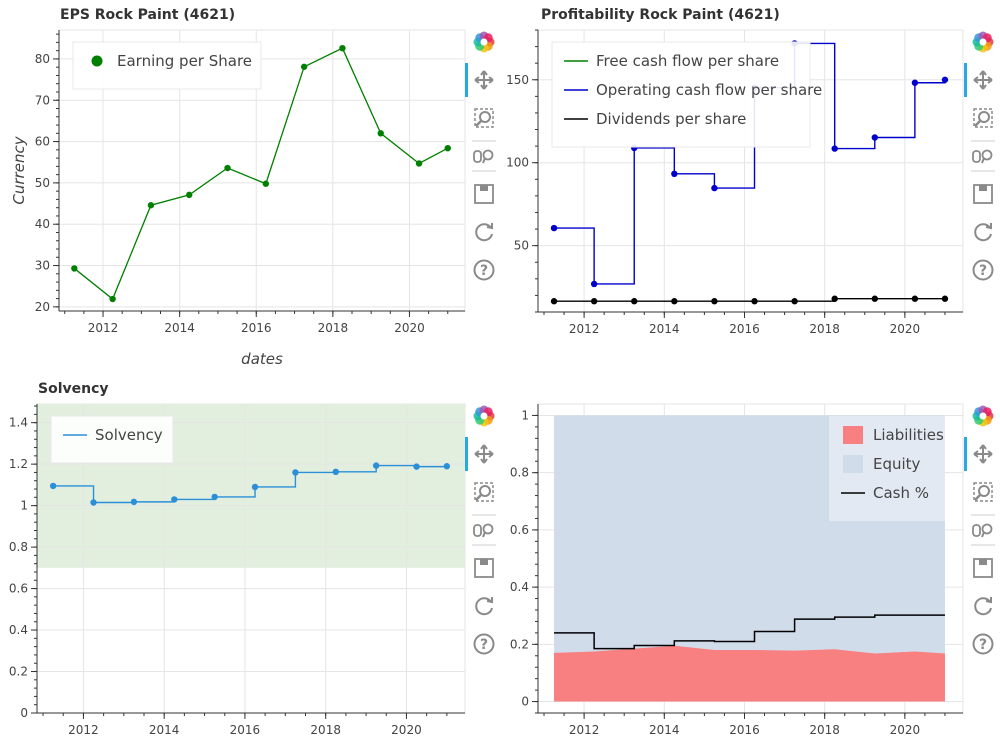 Image resolution: width=1000 pixels, height=752 pixels. I want to click on x-tick-label: 2018, so click(824, 329).